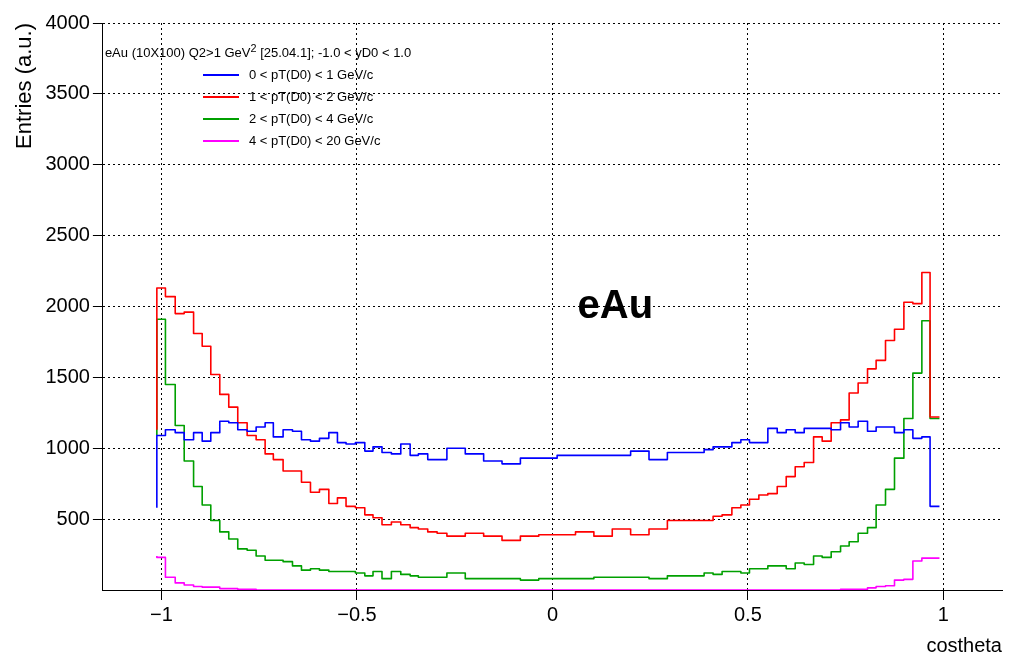 The image size is (1018, 670). I want to click on y-tick-label: 3000, so click(67, 163).